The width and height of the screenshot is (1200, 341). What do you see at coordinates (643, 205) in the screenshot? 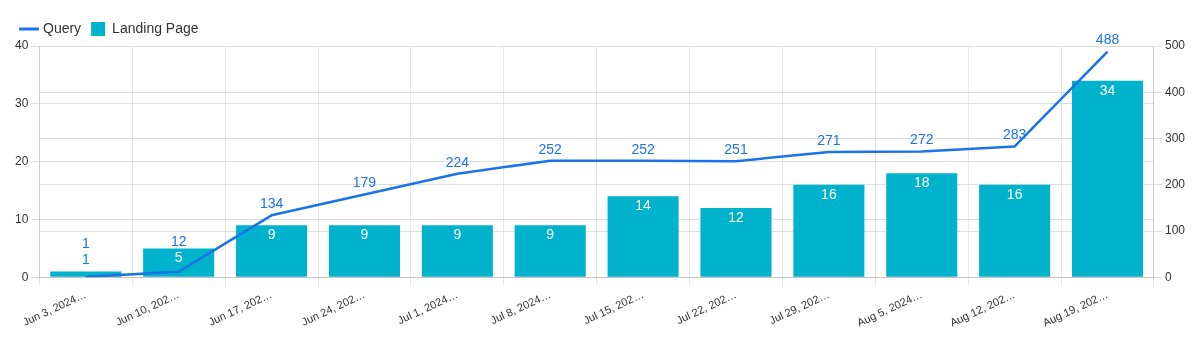
I see `data-label: 14` at bounding box center [643, 205].